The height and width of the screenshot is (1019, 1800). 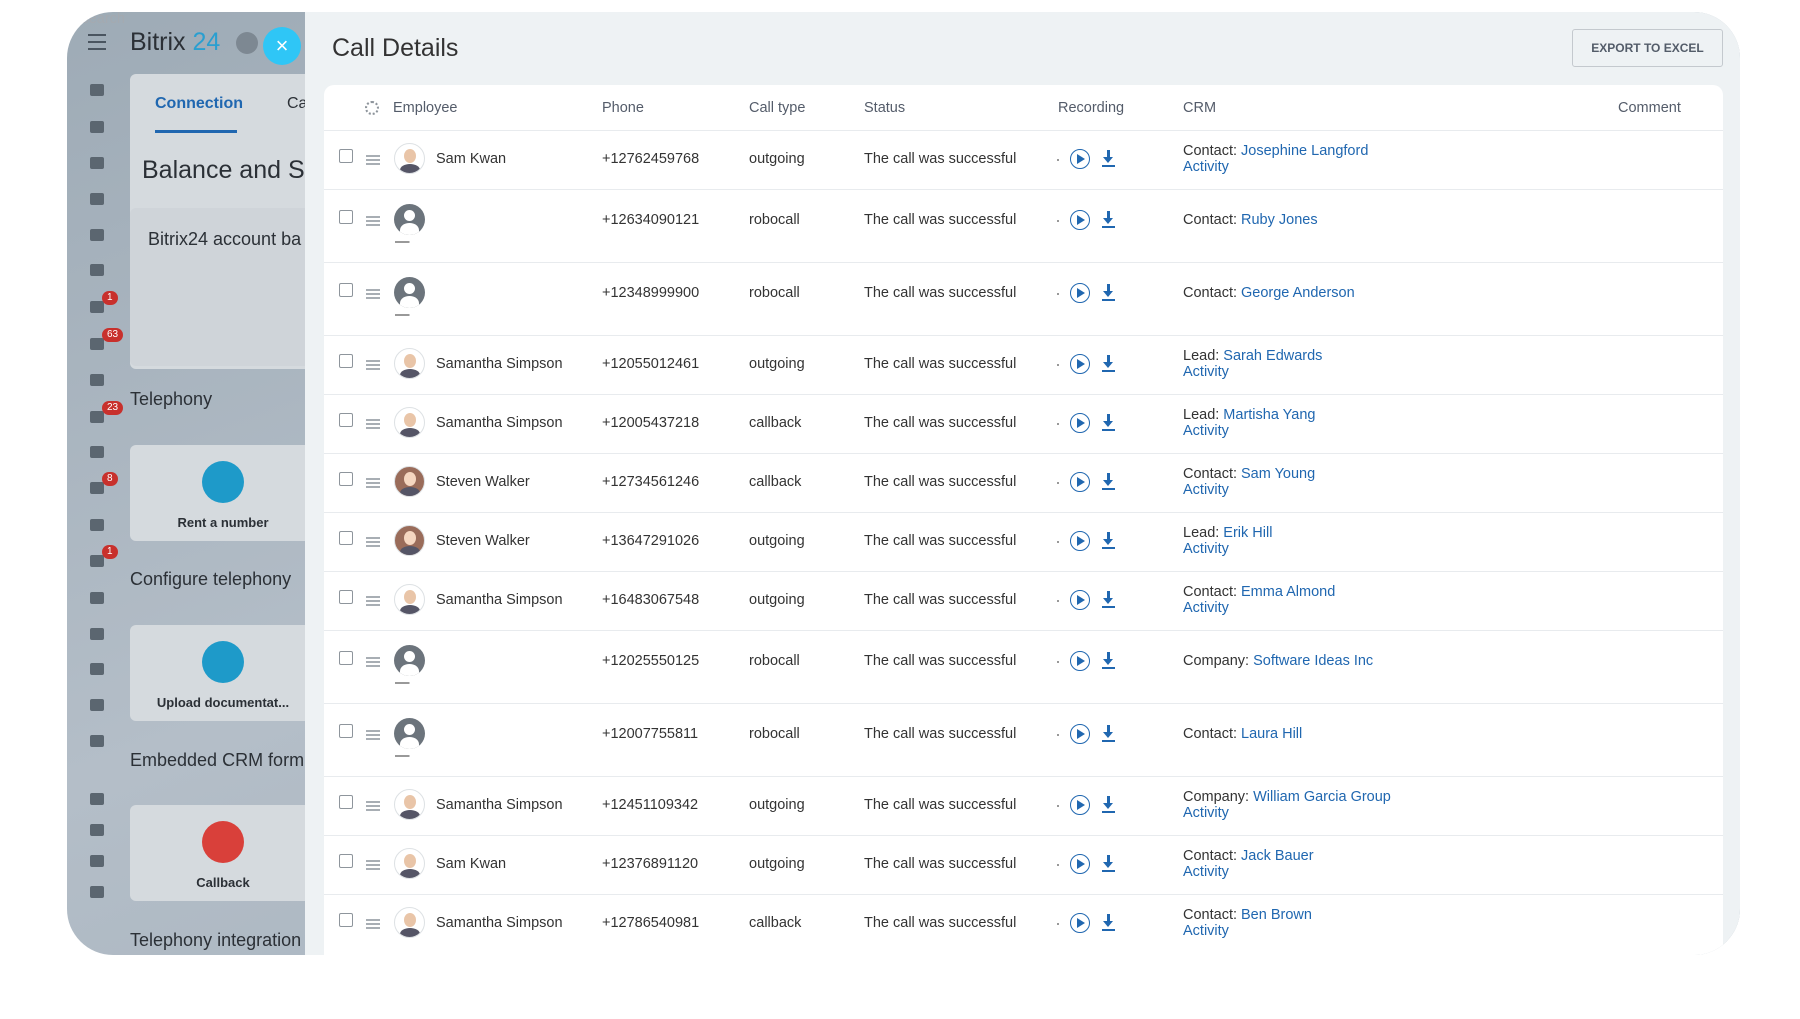 What do you see at coordinates (623, 108) in the screenshot?
I see `column-header: Phone` at bounding box center [623, 108].